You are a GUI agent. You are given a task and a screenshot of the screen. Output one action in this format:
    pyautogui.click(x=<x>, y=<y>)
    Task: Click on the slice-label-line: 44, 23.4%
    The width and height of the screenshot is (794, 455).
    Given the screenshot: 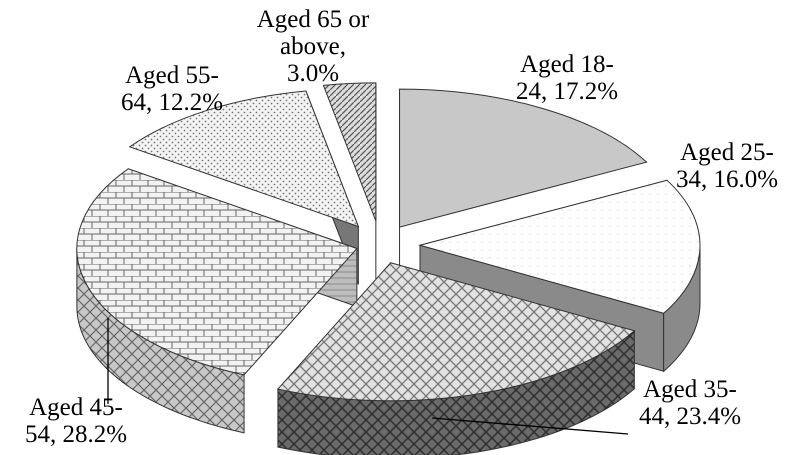 What is the action you would take?
    pyautogui.click(x=690, y=416)
    